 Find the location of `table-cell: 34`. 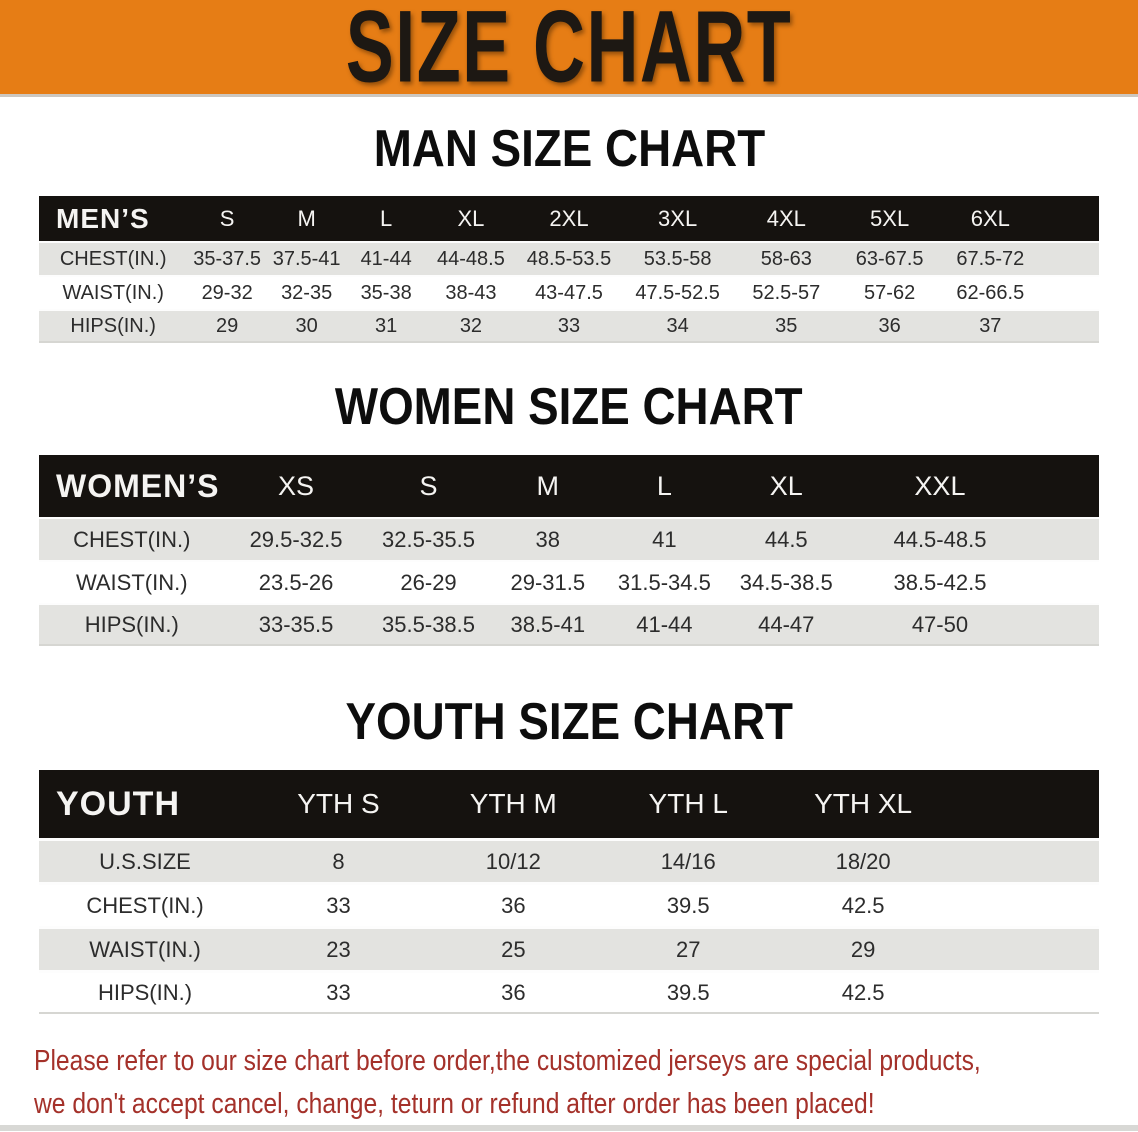

table-cell: 34 is located at coordinates (677, 326).